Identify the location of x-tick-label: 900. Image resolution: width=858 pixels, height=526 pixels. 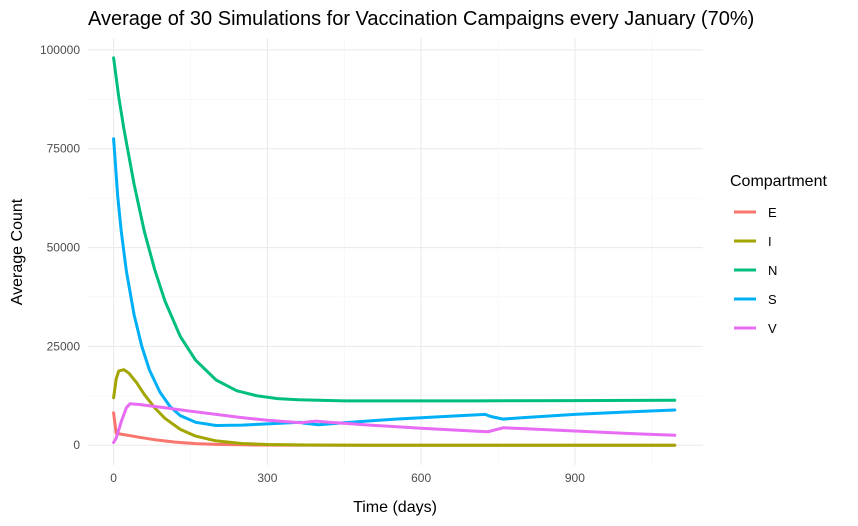
(575, 478).